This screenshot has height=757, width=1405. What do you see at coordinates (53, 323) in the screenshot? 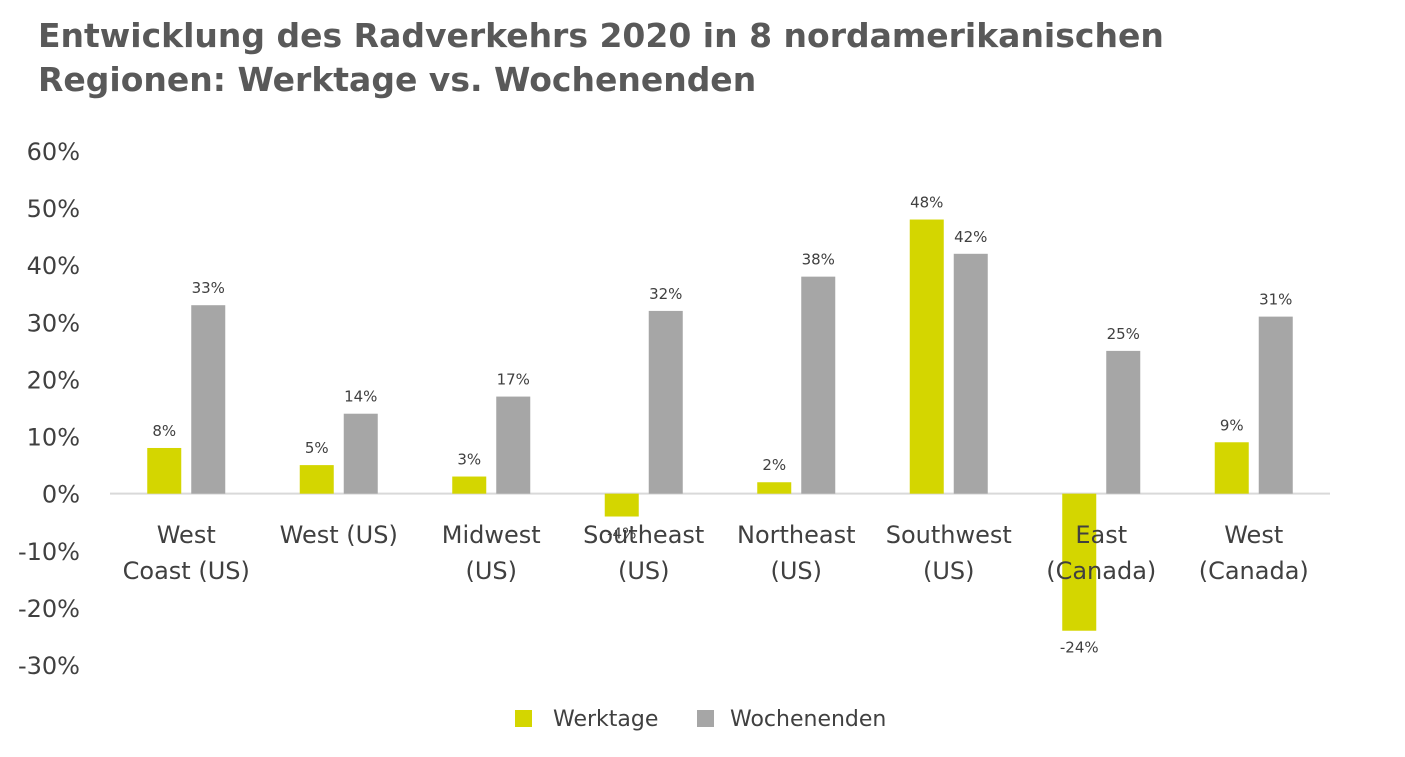
I see `y-tick-label: 30%` at bounding box center [53, 323].